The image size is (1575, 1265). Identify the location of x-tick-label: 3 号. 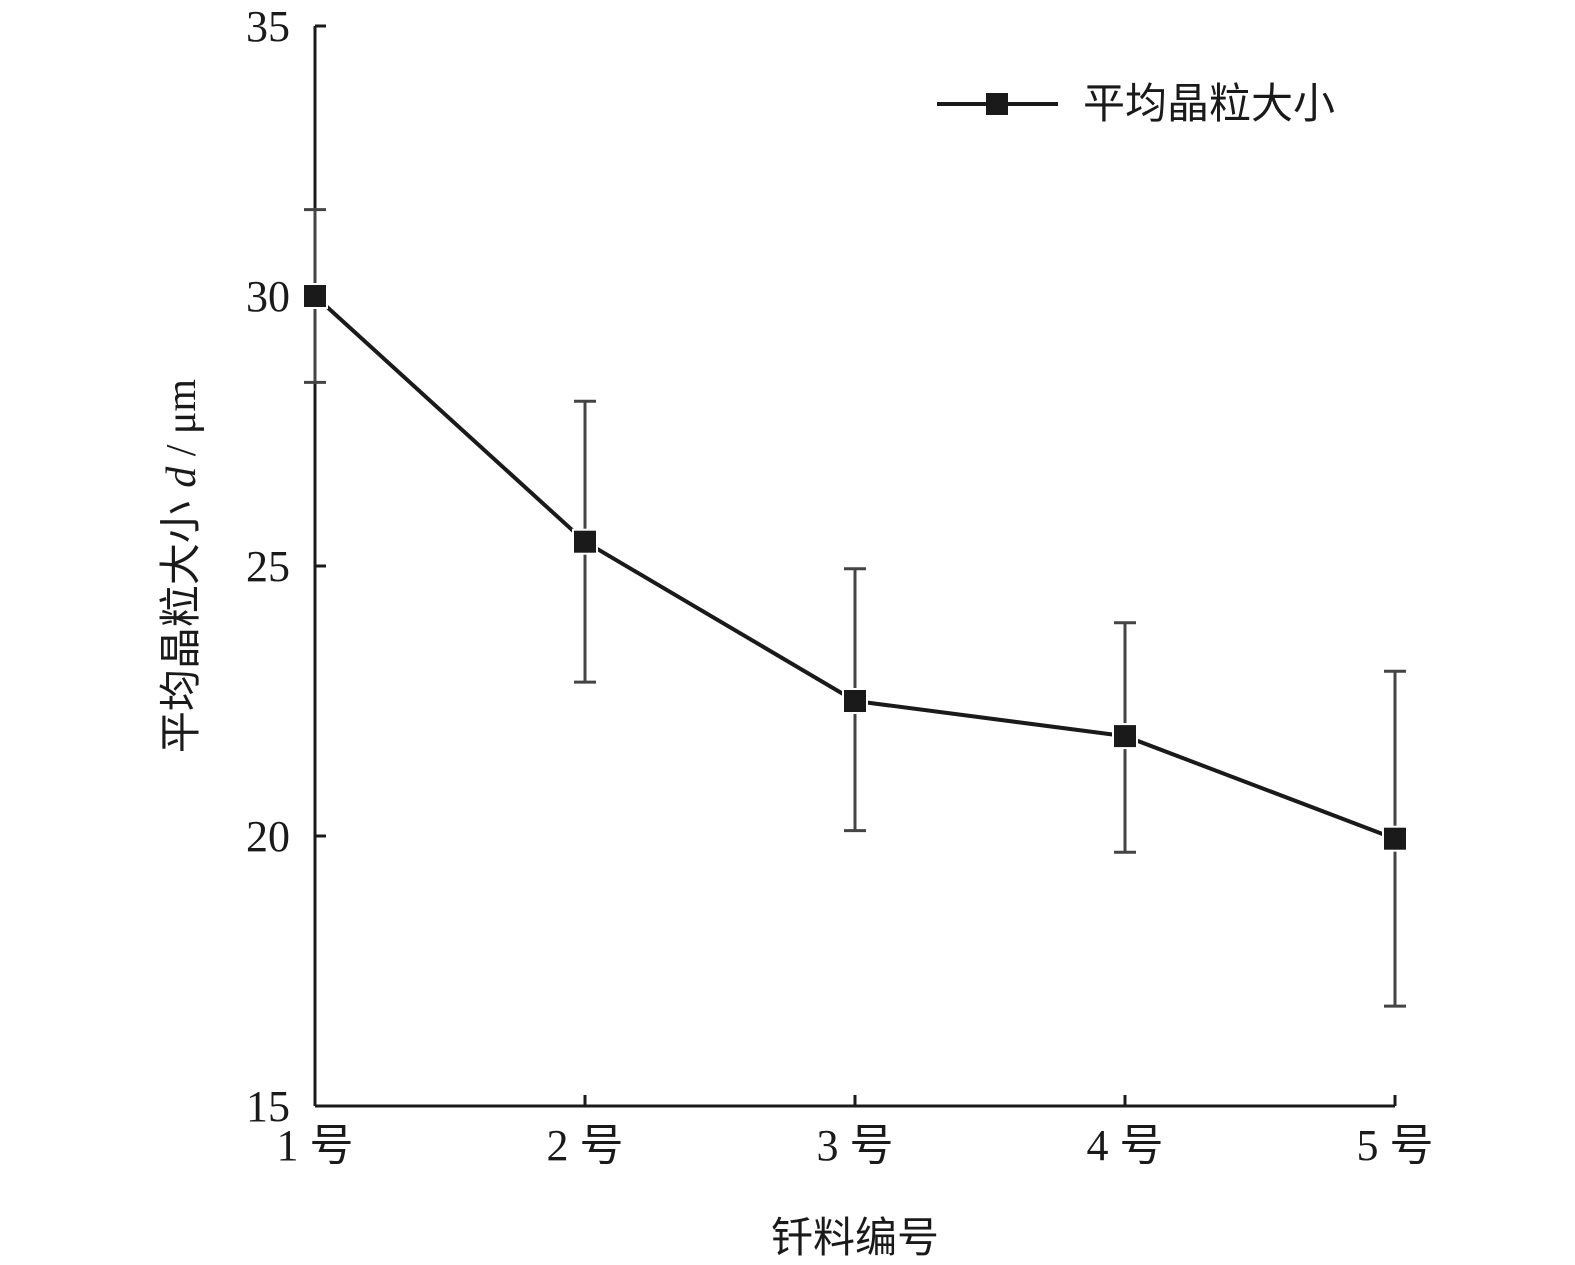
(855, 1145).